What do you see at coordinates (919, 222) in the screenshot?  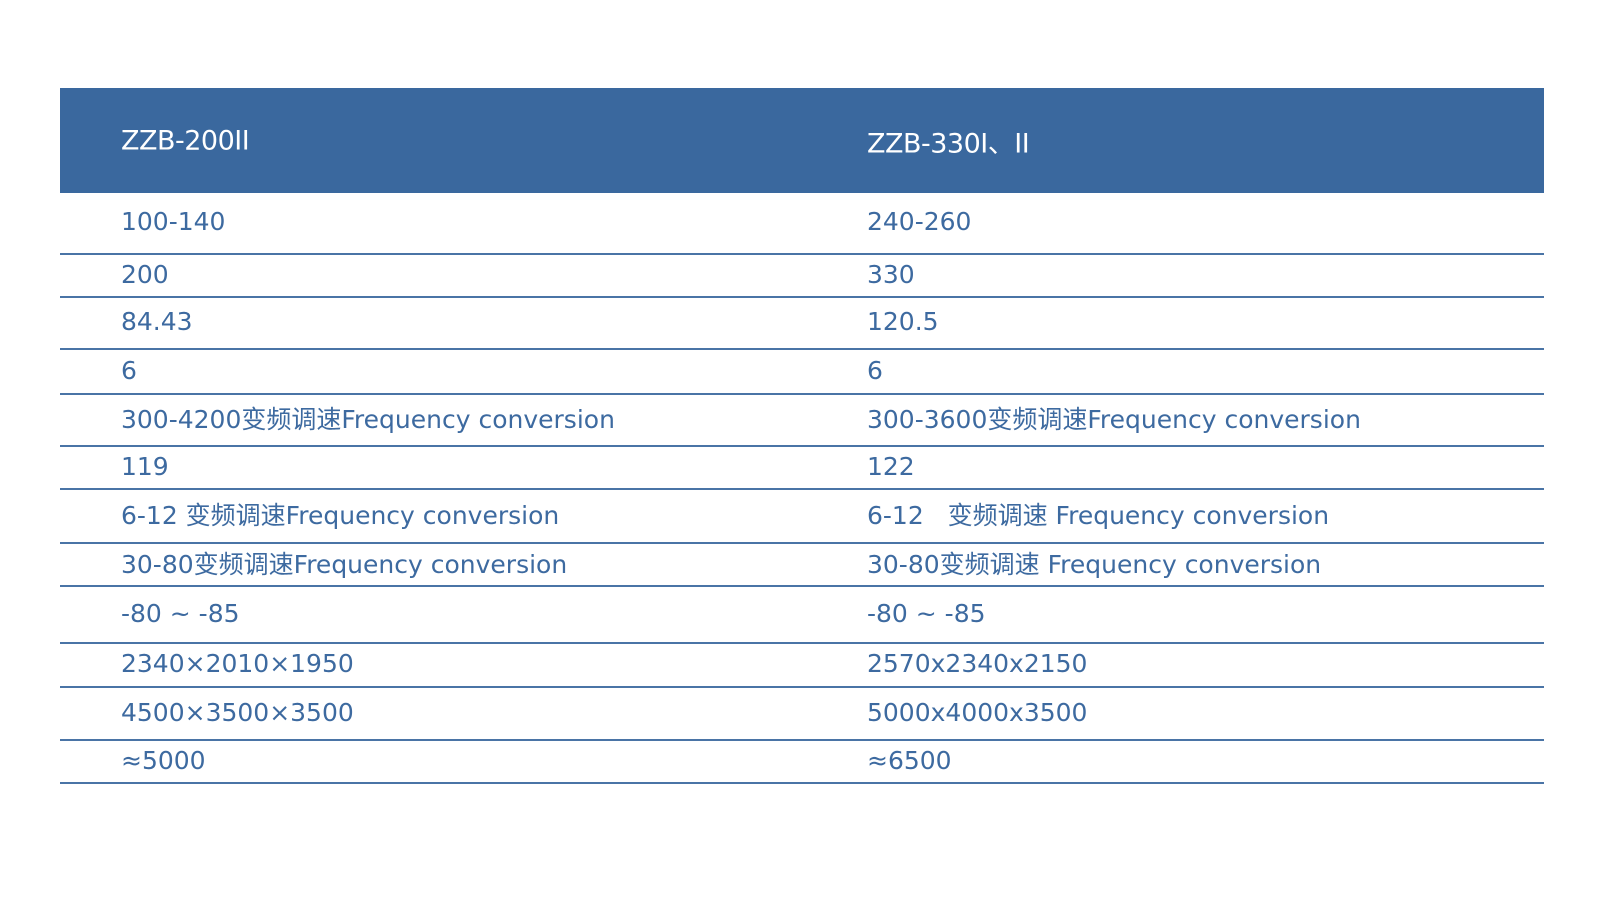 I see `cell-model-2: 240-260` at bounding box center [919, 222].